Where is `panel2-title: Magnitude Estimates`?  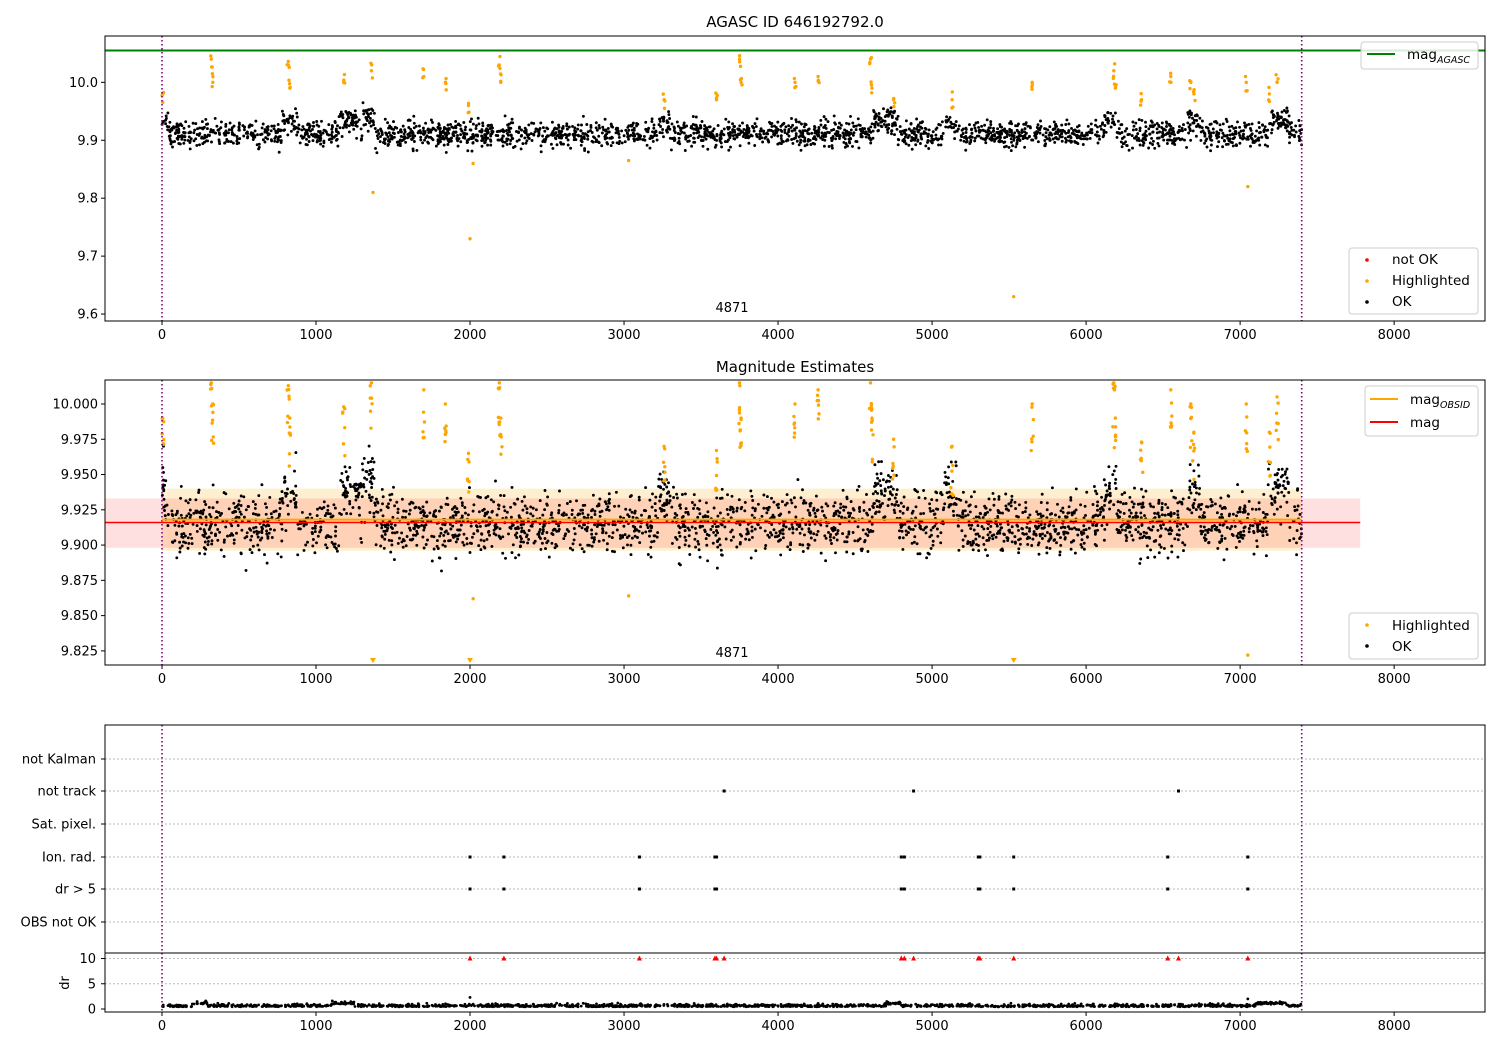 panel2-title: Magnitude Estimates is located at coordinates (795, 367).